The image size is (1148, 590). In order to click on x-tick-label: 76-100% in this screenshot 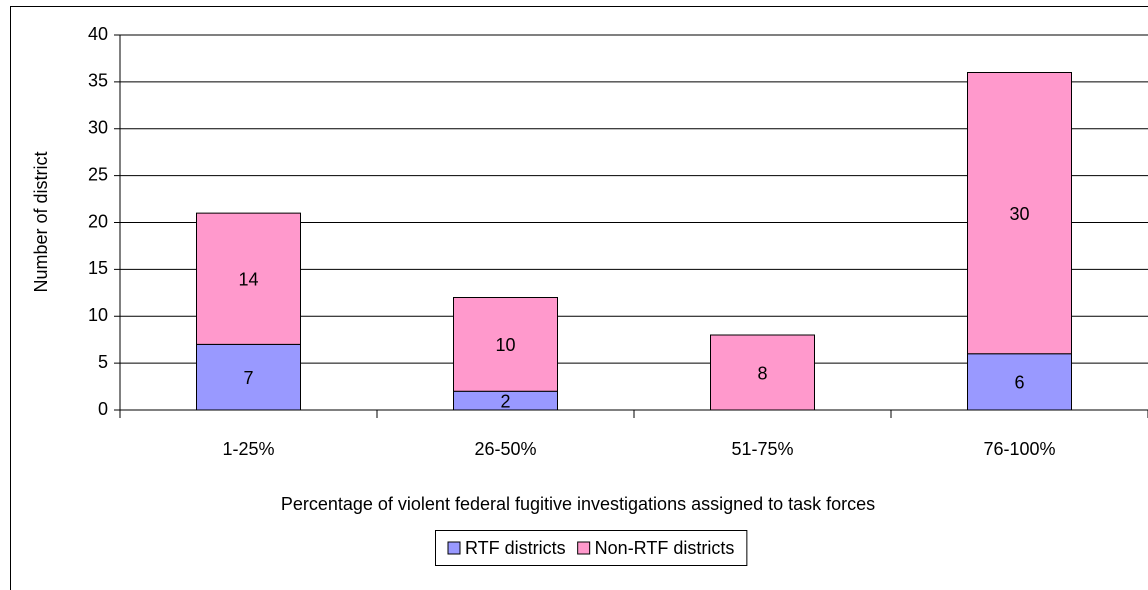, I will do `click(1019, 449)`.